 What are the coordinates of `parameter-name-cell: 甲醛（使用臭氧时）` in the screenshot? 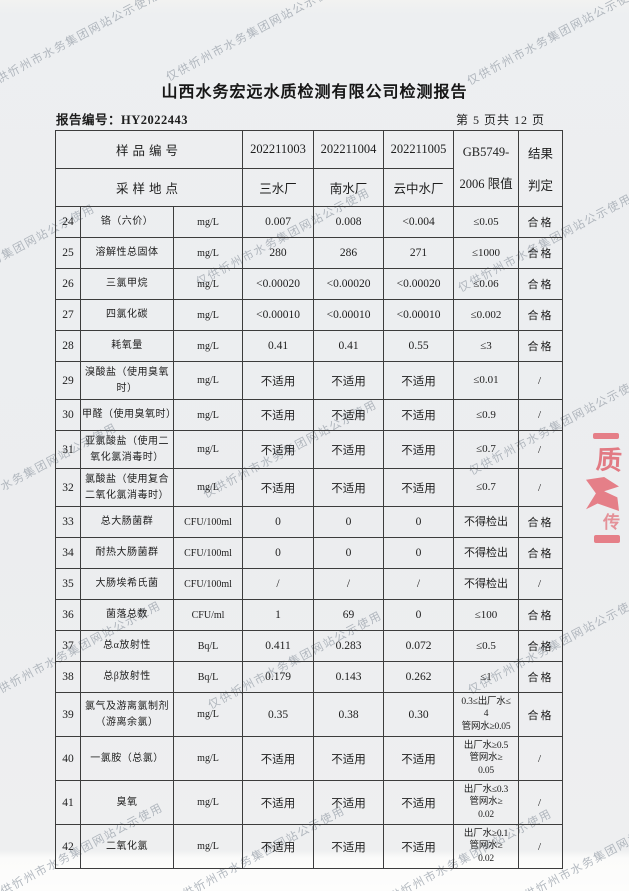 It's located at (127, 415).